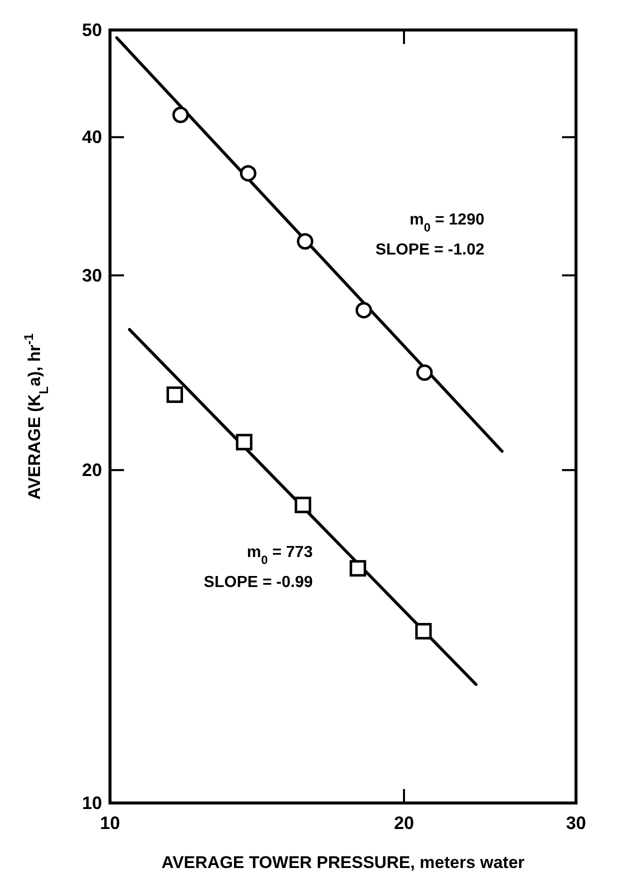 Image resolution: width=620 pixels, height=882 pixels. I want to click on y-tick-label: 10, so click(92, 803).